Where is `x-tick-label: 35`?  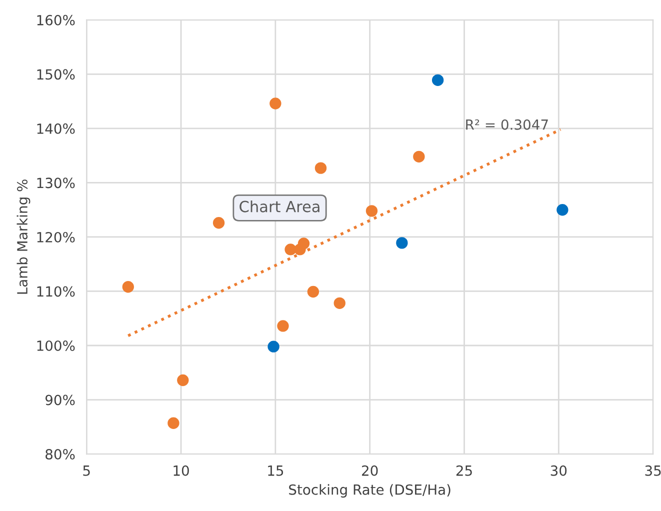 x-tick-label: 35 is located at coordinates (653, 470).